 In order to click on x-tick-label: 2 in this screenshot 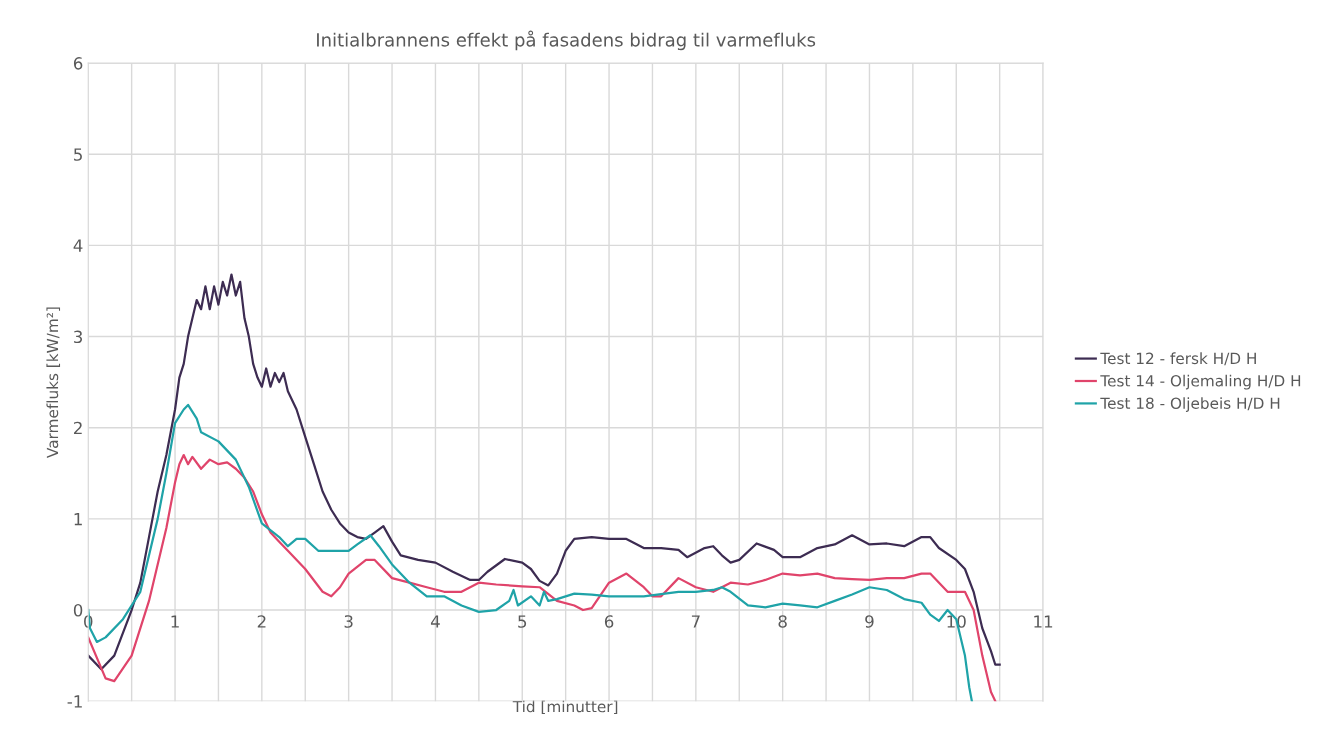, I will do `click(261, 621)`.